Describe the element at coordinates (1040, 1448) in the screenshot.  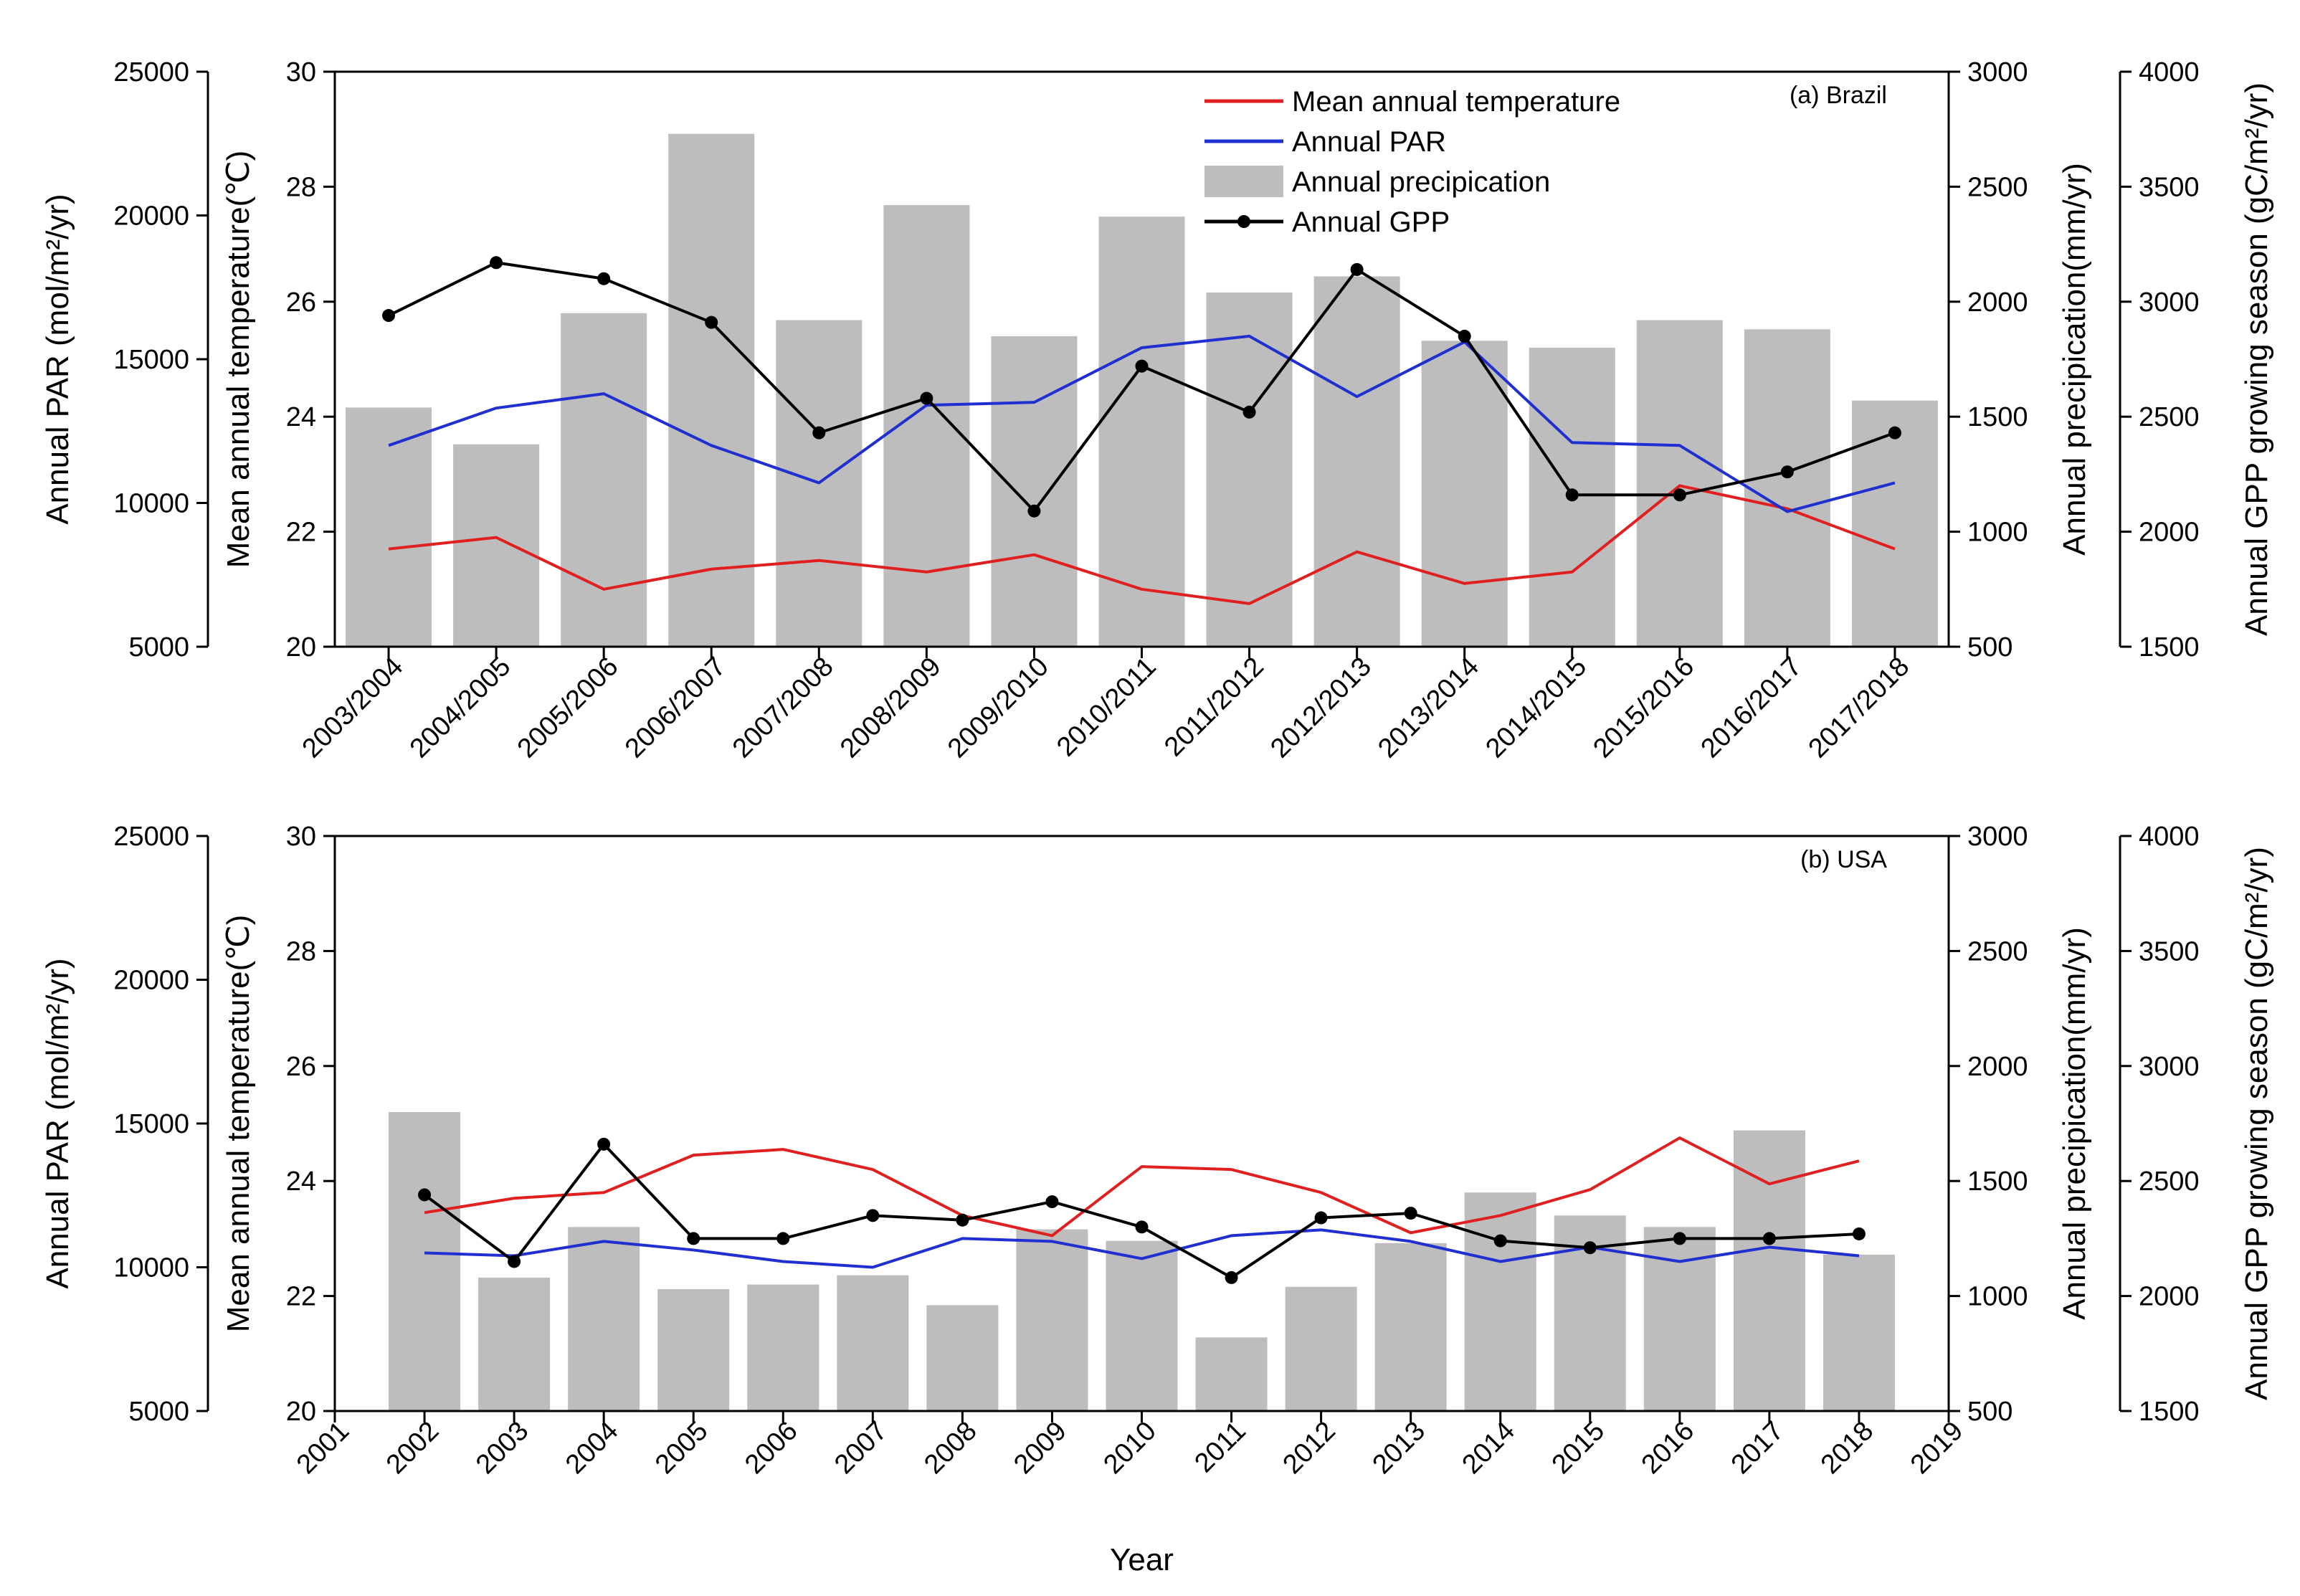
I see `x-tick-label: 2009` at that location.